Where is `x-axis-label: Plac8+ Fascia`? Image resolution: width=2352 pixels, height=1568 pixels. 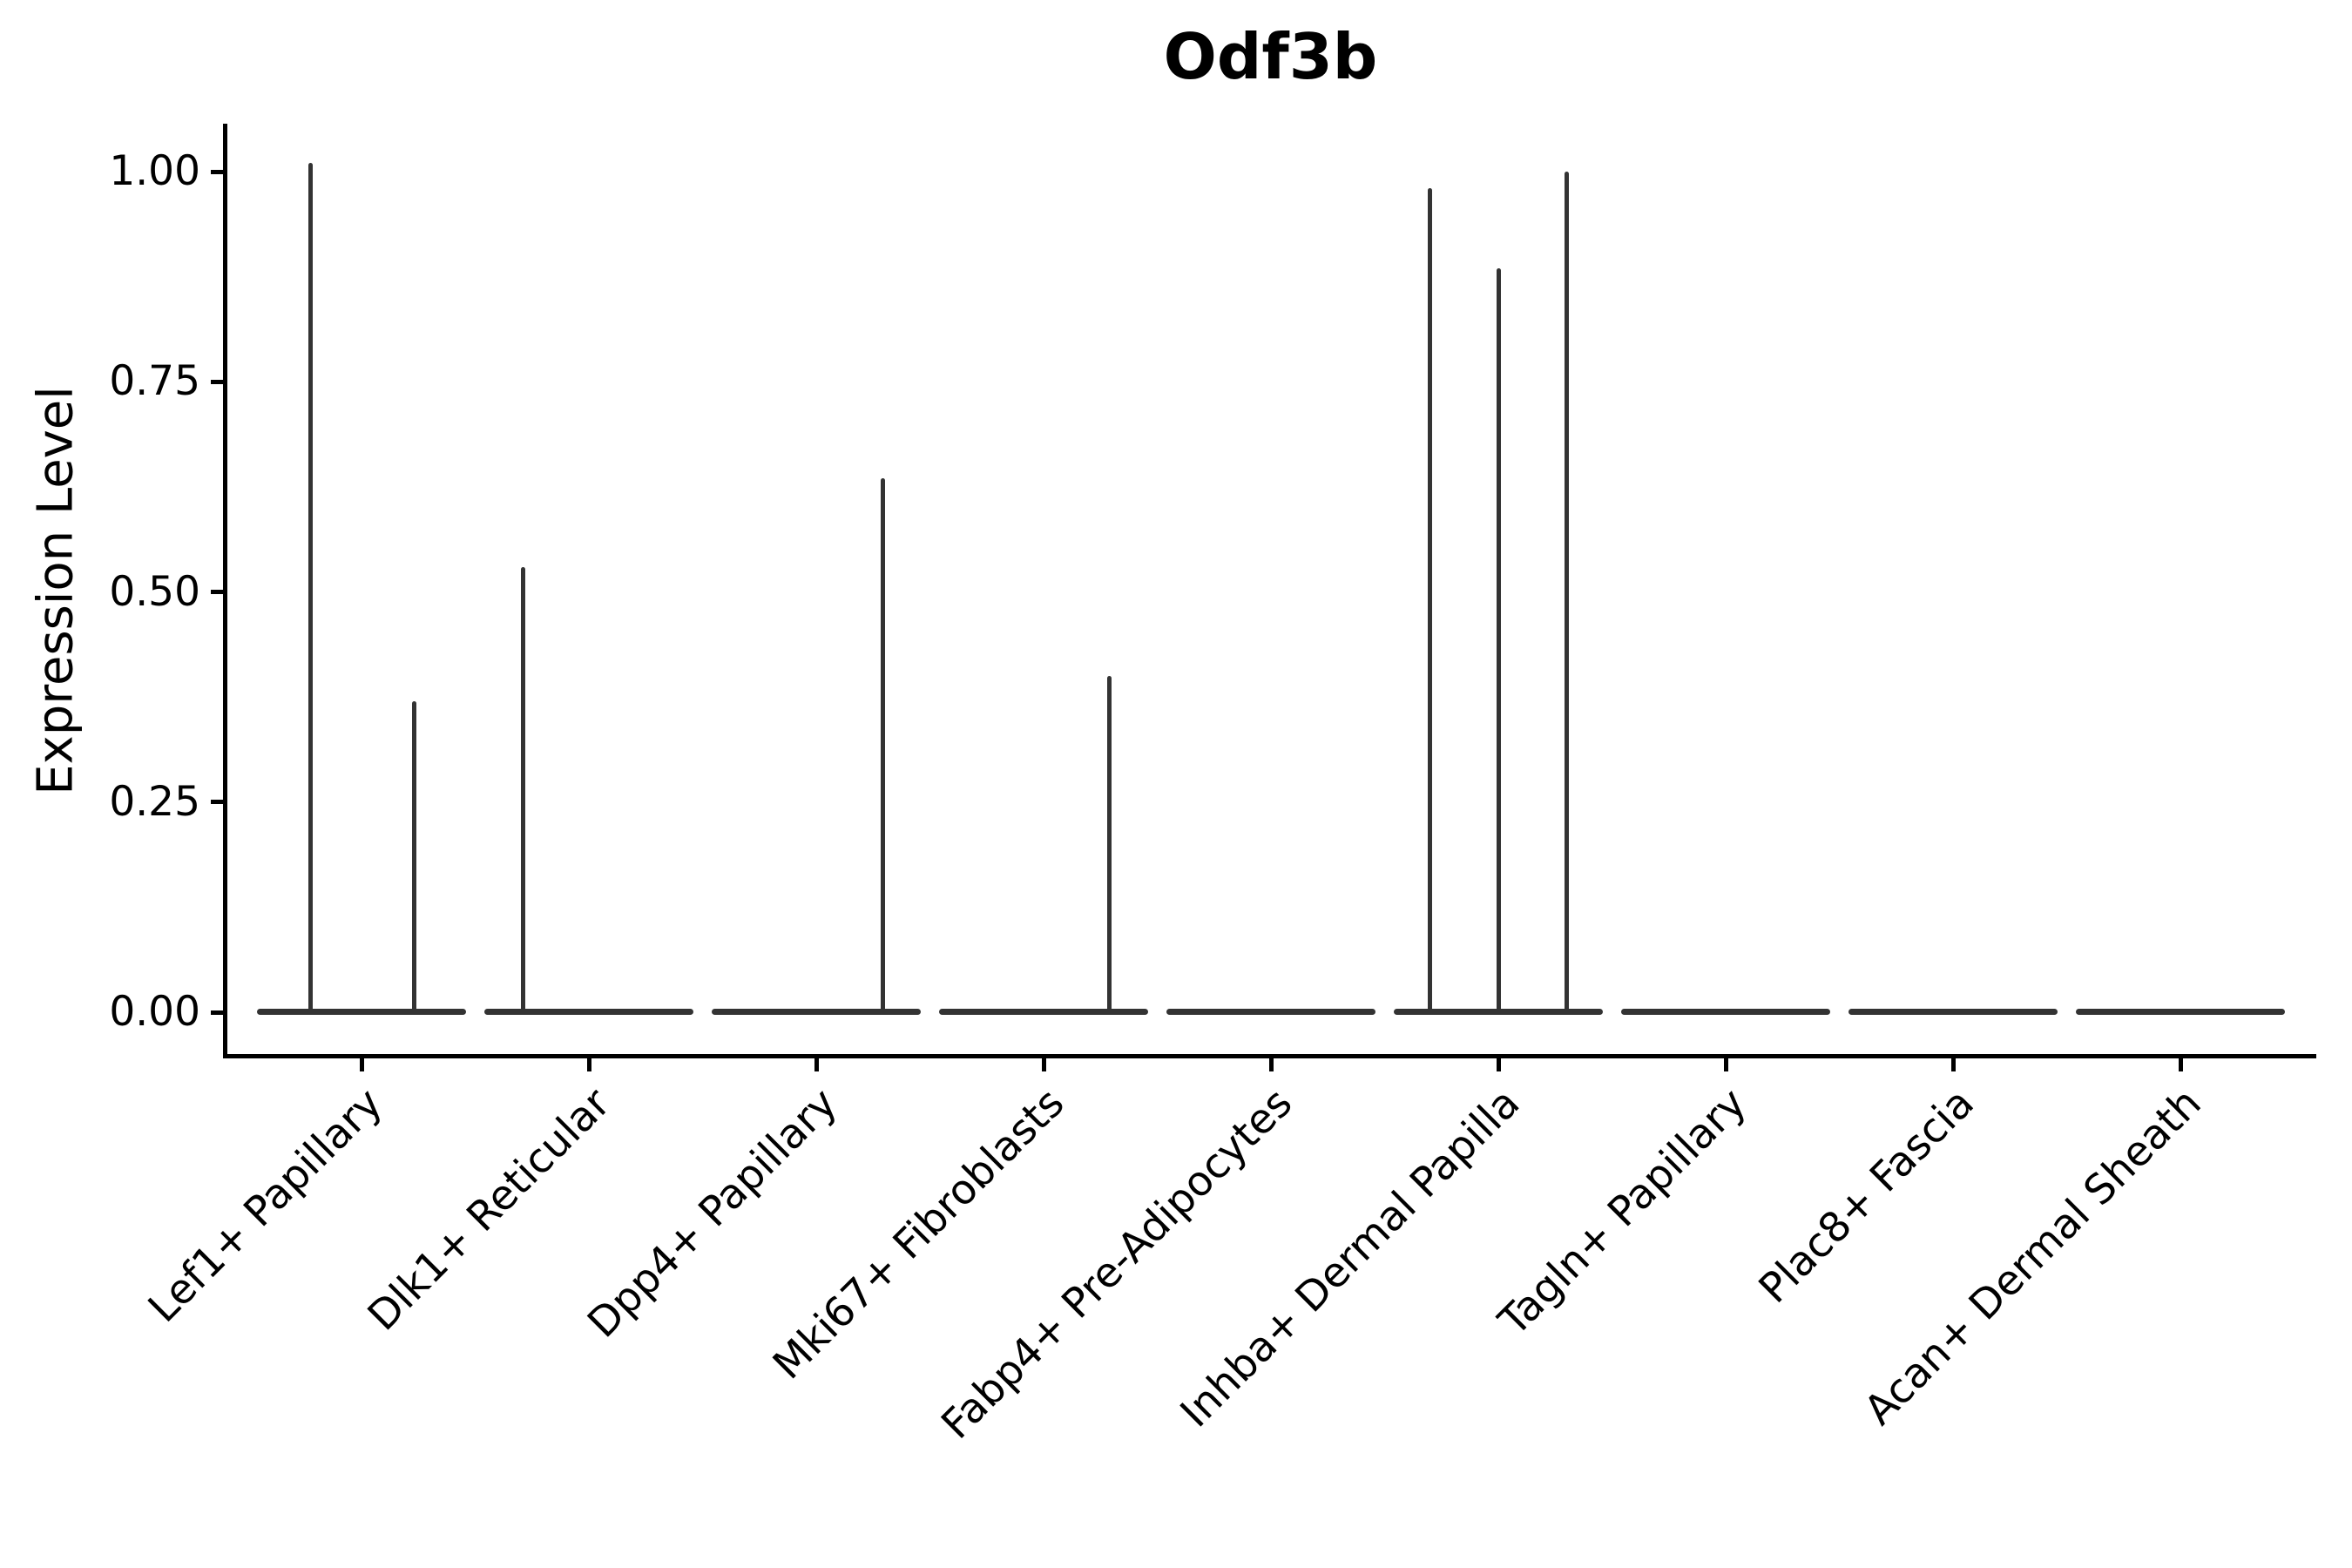 x-axis-label: Plac8+ Fascia is located at coordinates (1866, 1195).